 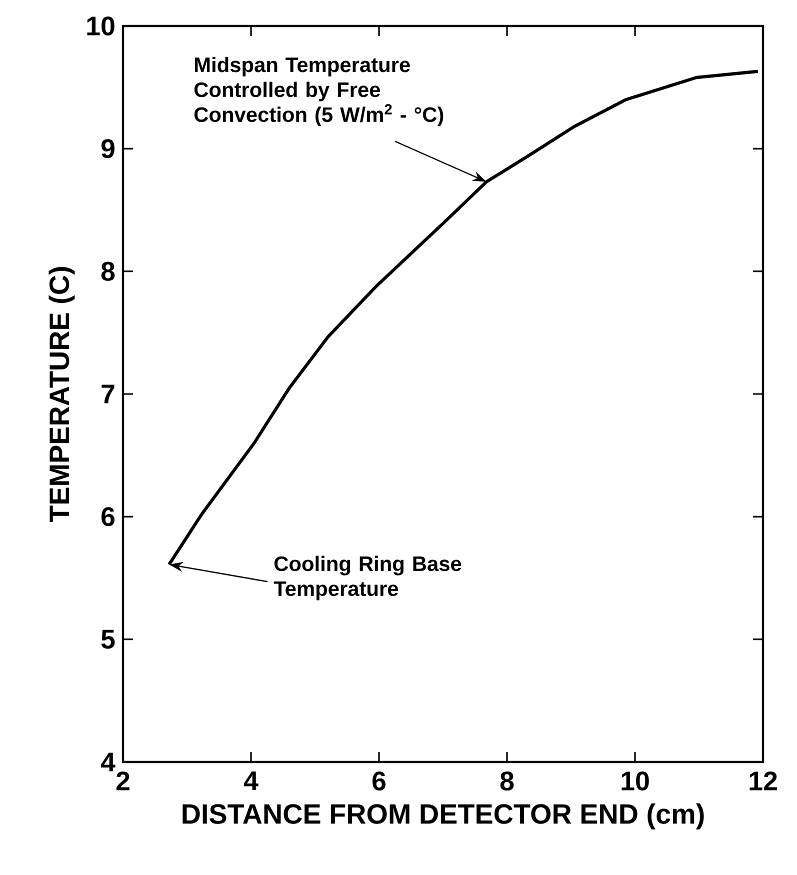 I want to click on x-tick-label: 12, so click(x=763, y=781).